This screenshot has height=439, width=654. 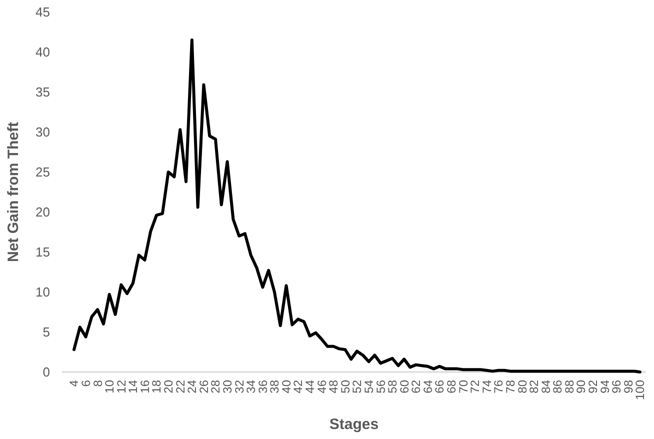 I want to click on x-tick-label: 46, so click(x=321, y=387).